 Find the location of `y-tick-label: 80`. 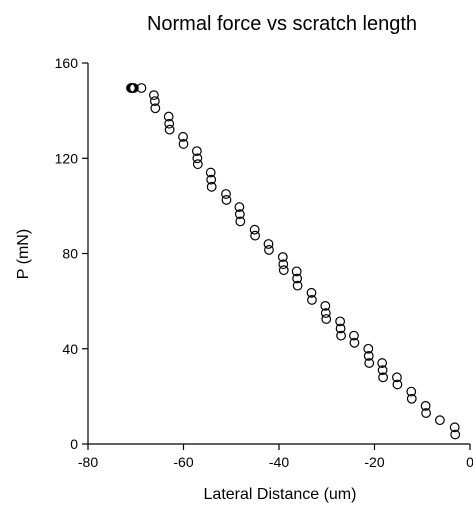

y-tick-label: 80 is located at coordinates (70, 254).